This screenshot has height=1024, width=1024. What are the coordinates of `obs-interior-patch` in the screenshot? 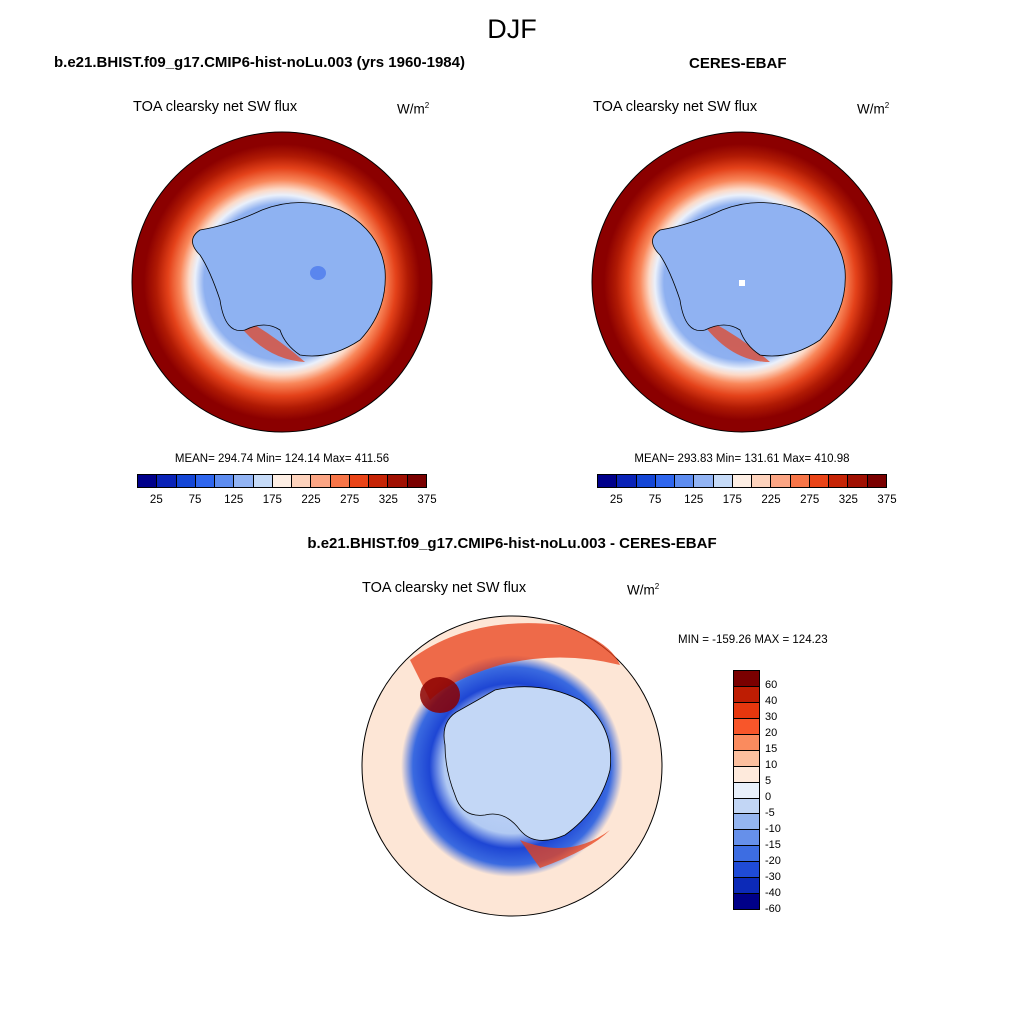 It's located at (742, 283).